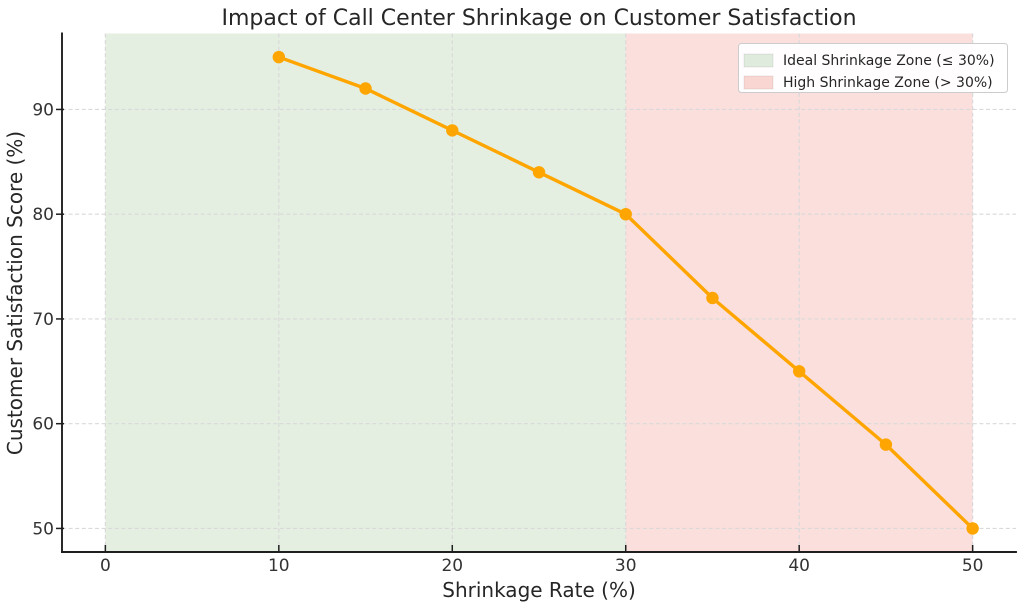  Describe the element at coordinates (886, 444) in the screenshot. I see `data-point-x45` at that location.